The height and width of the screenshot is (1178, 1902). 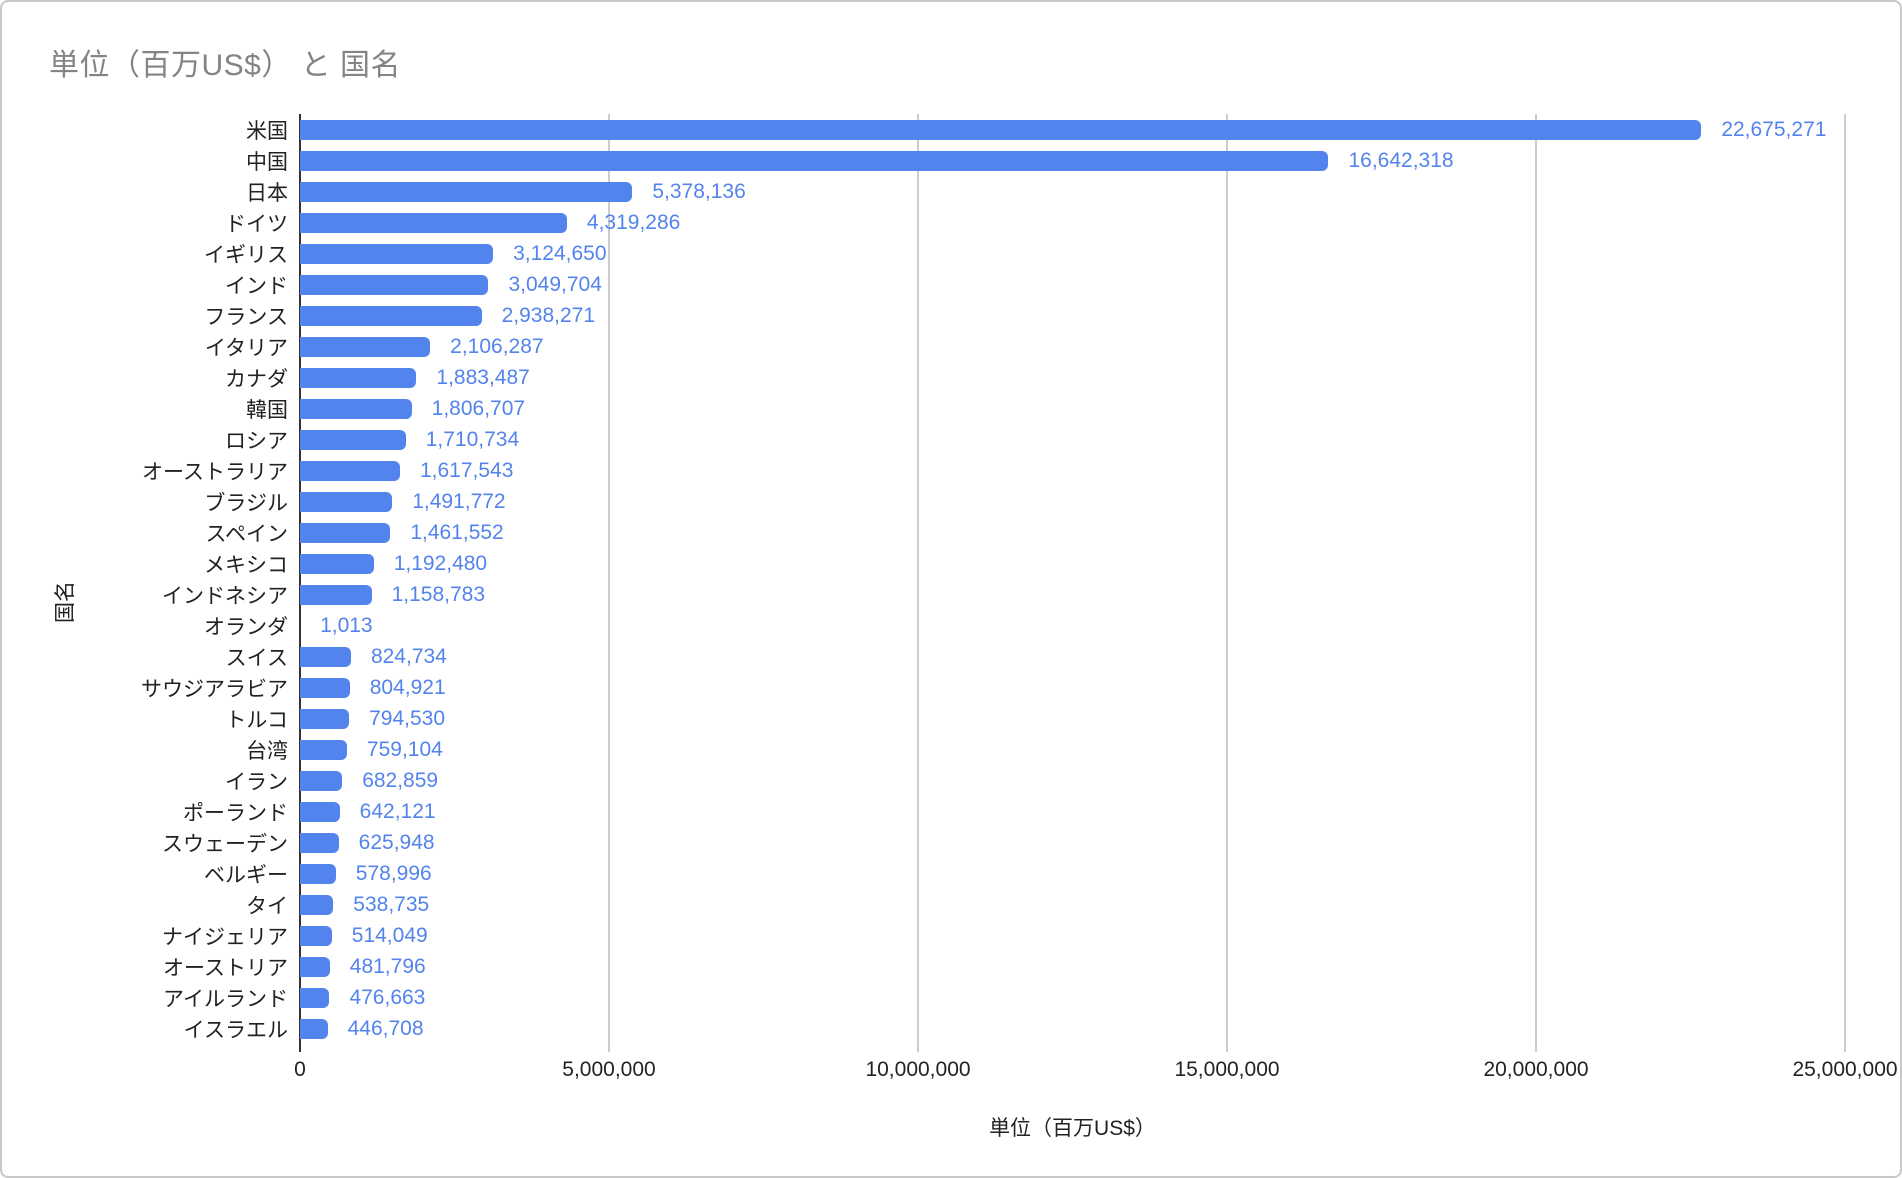 I want to click on category-label: 台湾, so click(x=267, y=751).